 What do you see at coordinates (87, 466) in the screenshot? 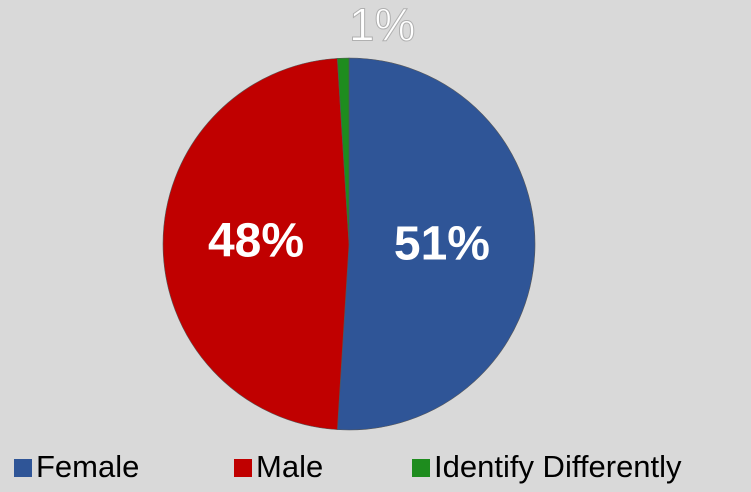
I see `legend-label: Female` at bounding box center [87, 466].